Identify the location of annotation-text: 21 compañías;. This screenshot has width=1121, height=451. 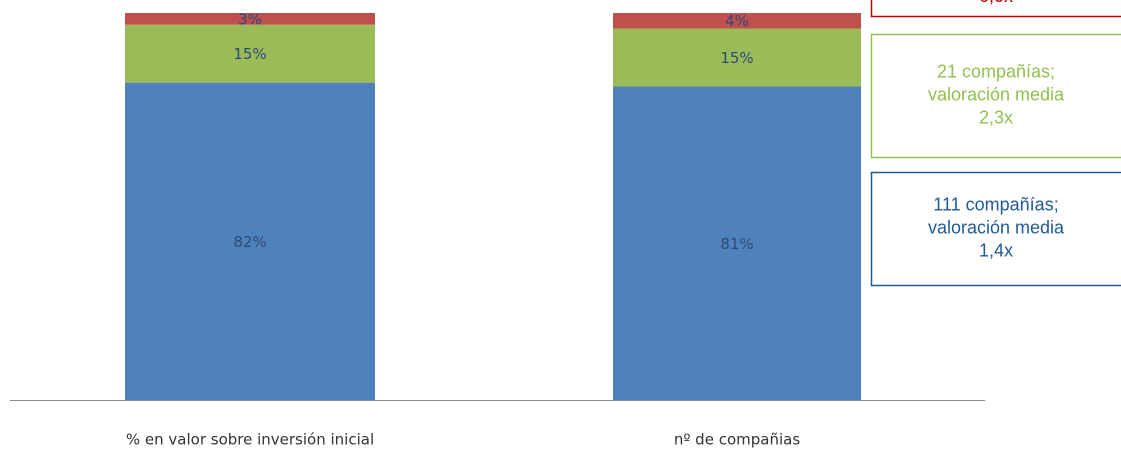
(996, 71).